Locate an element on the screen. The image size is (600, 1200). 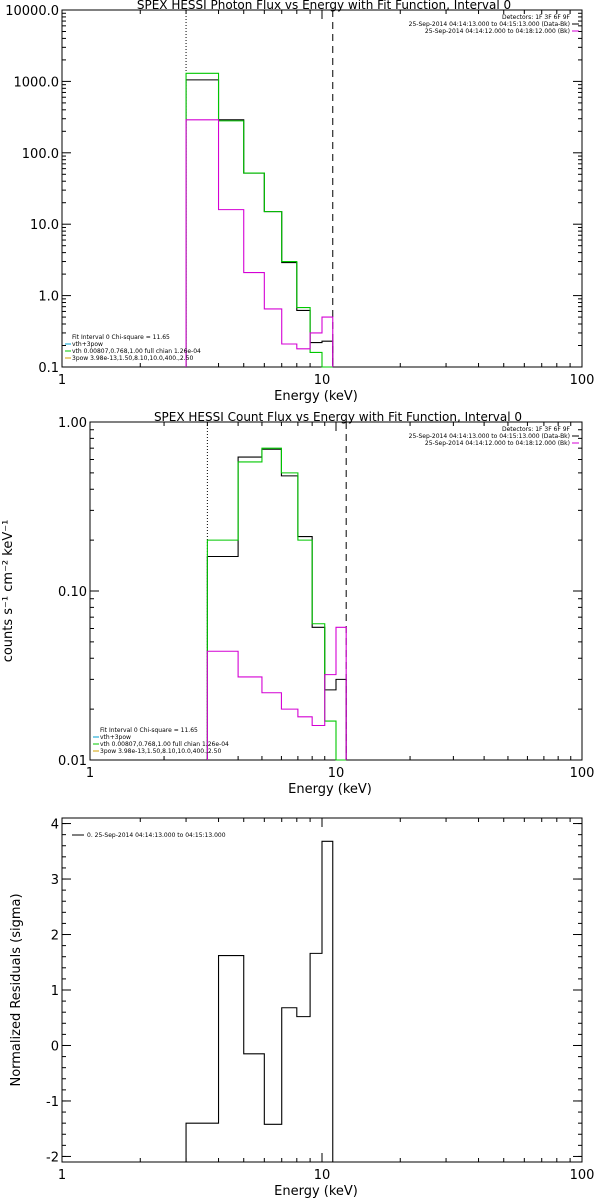
y-tick-label: 1.00 is located at coordinates (72, 423).